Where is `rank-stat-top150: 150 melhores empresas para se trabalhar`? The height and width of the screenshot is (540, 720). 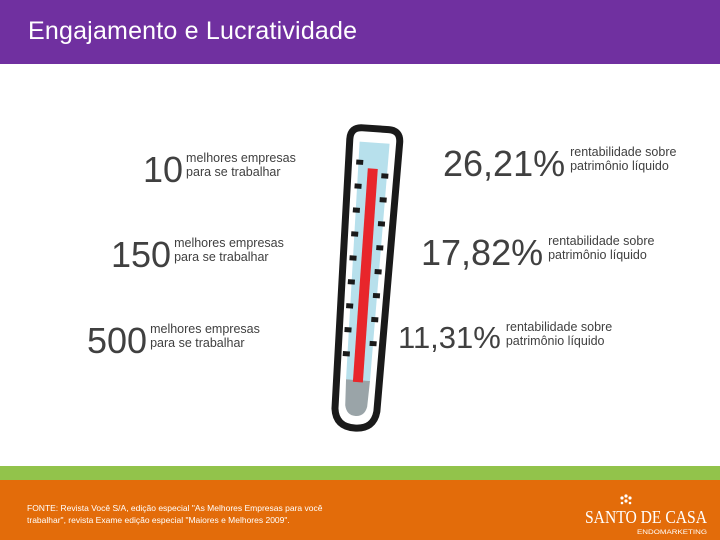 rank-stat-top150: 150 melhores empresas para se trabalhar is located at coordinates (197, 254).